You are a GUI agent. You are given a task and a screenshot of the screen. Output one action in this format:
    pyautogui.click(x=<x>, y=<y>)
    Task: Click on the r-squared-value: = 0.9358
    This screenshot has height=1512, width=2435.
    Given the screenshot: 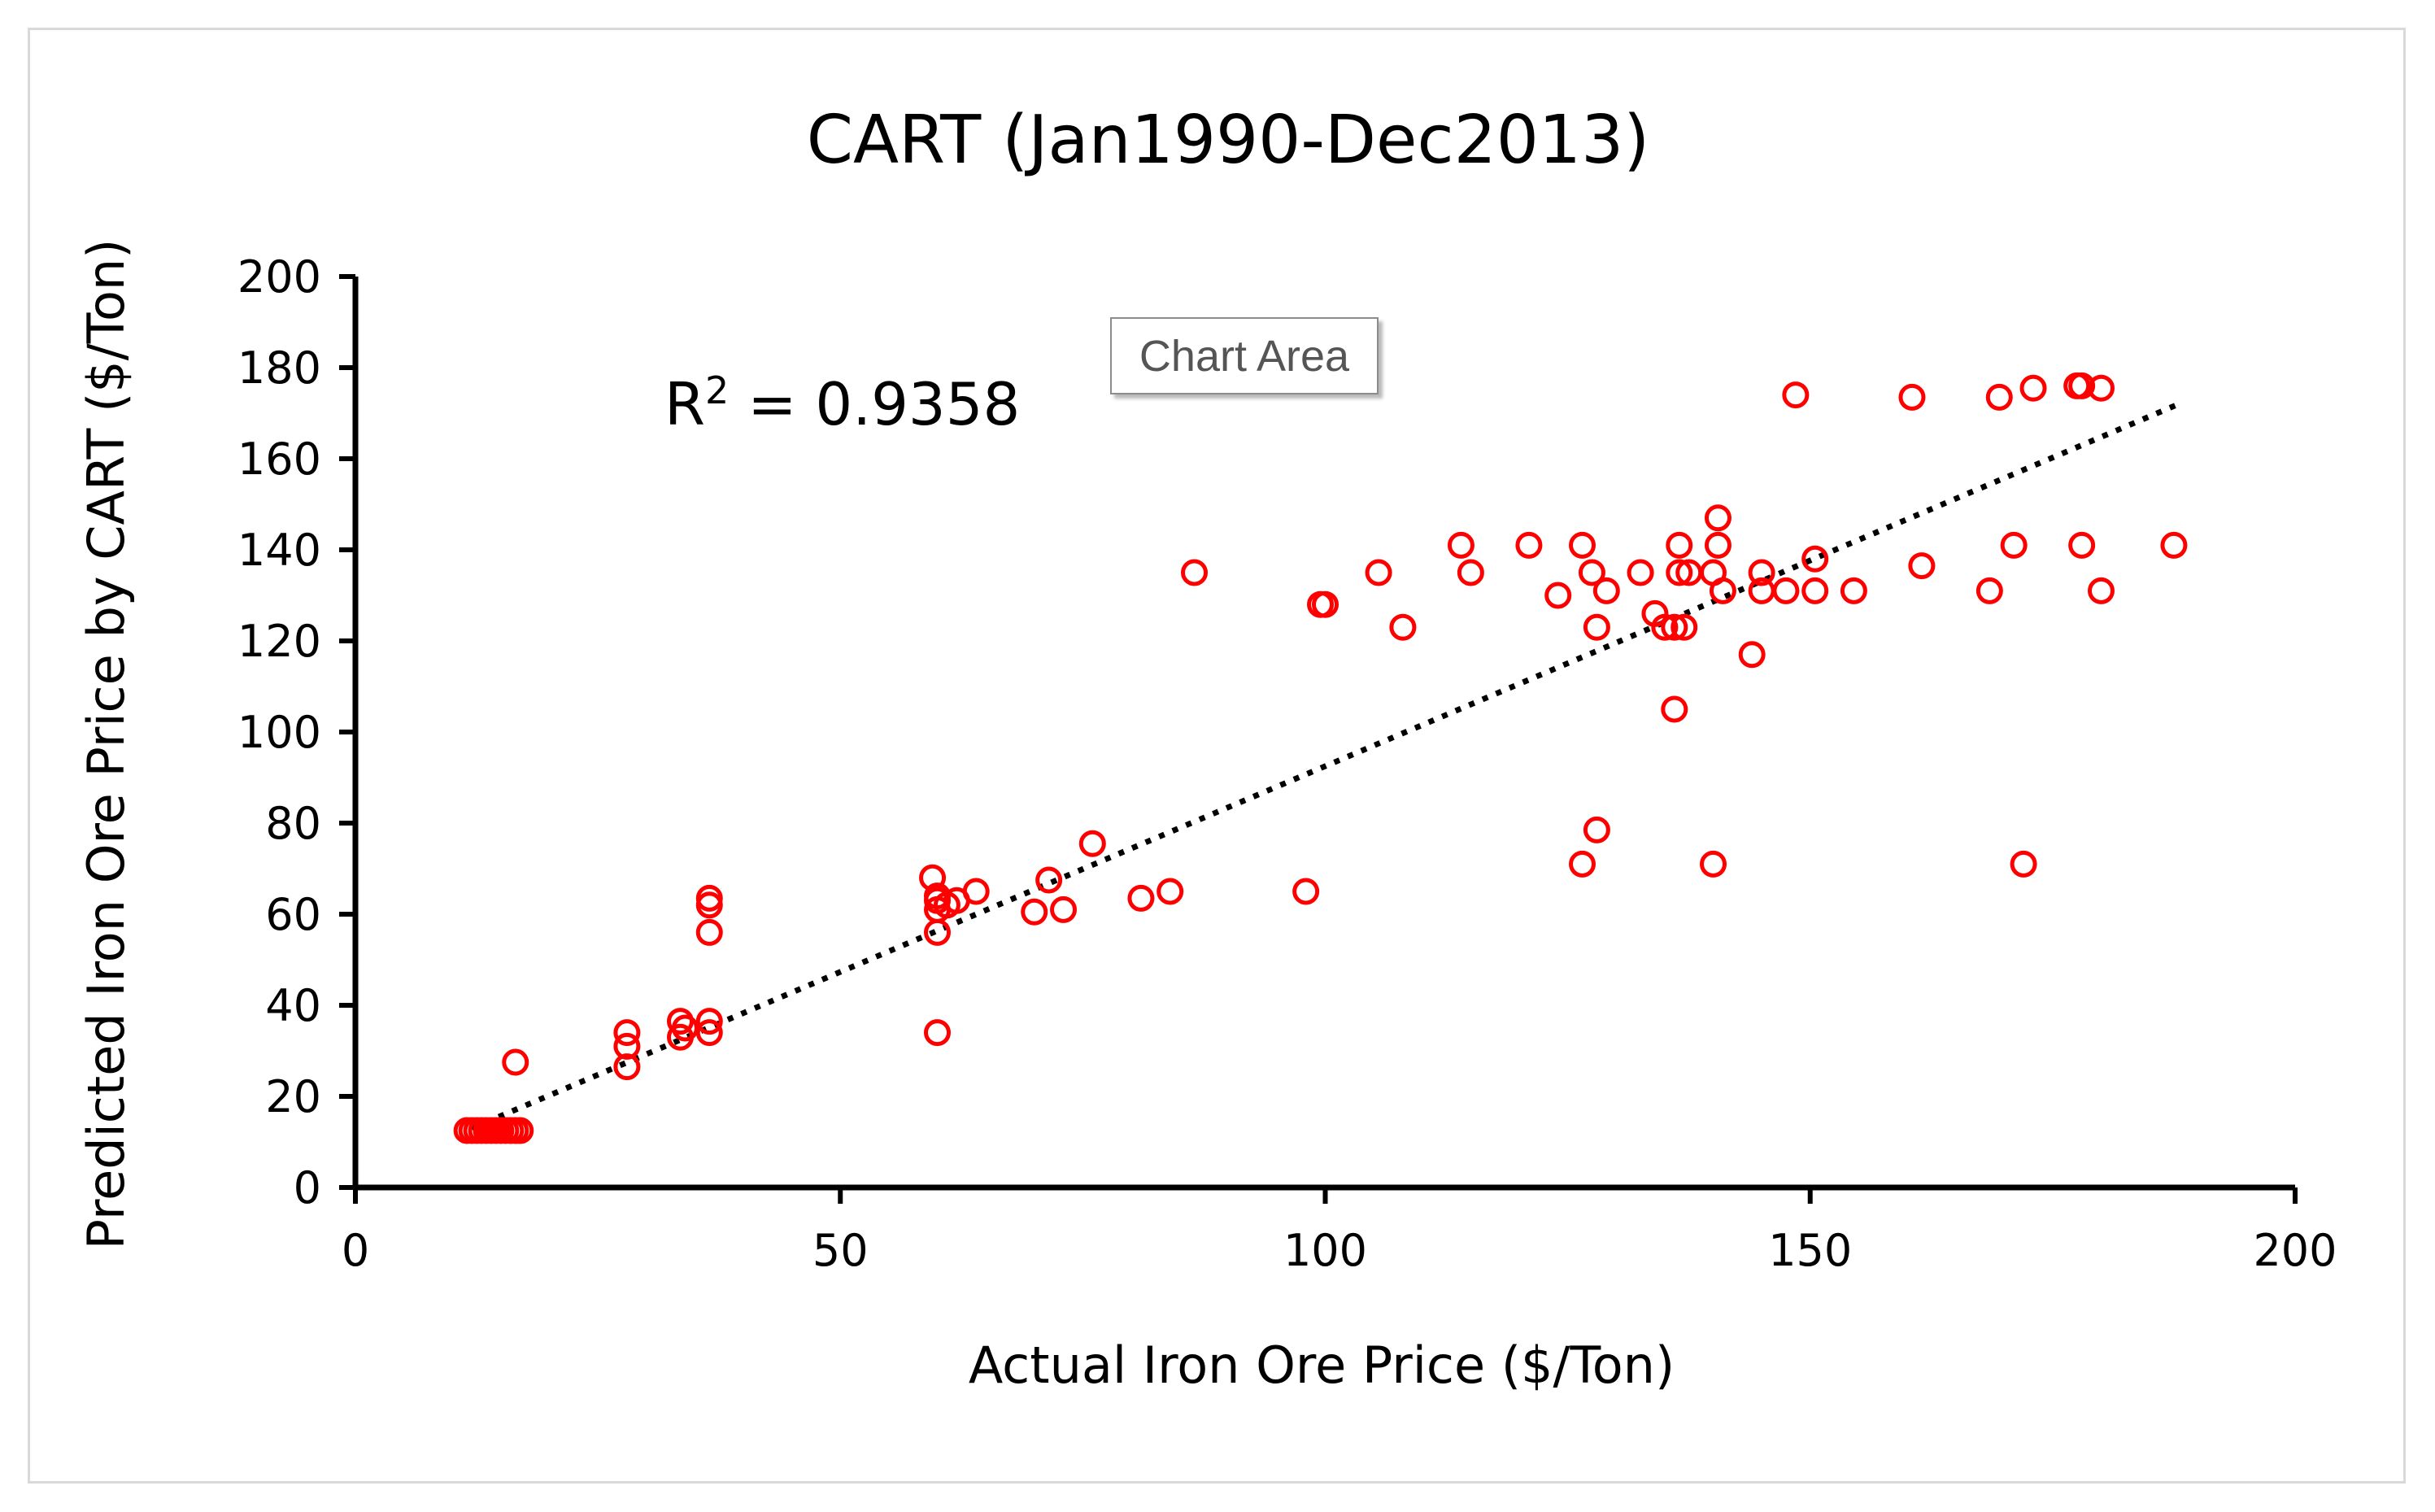 What is the action you would take?
    pyautogui.click(x=874, y=404)
    